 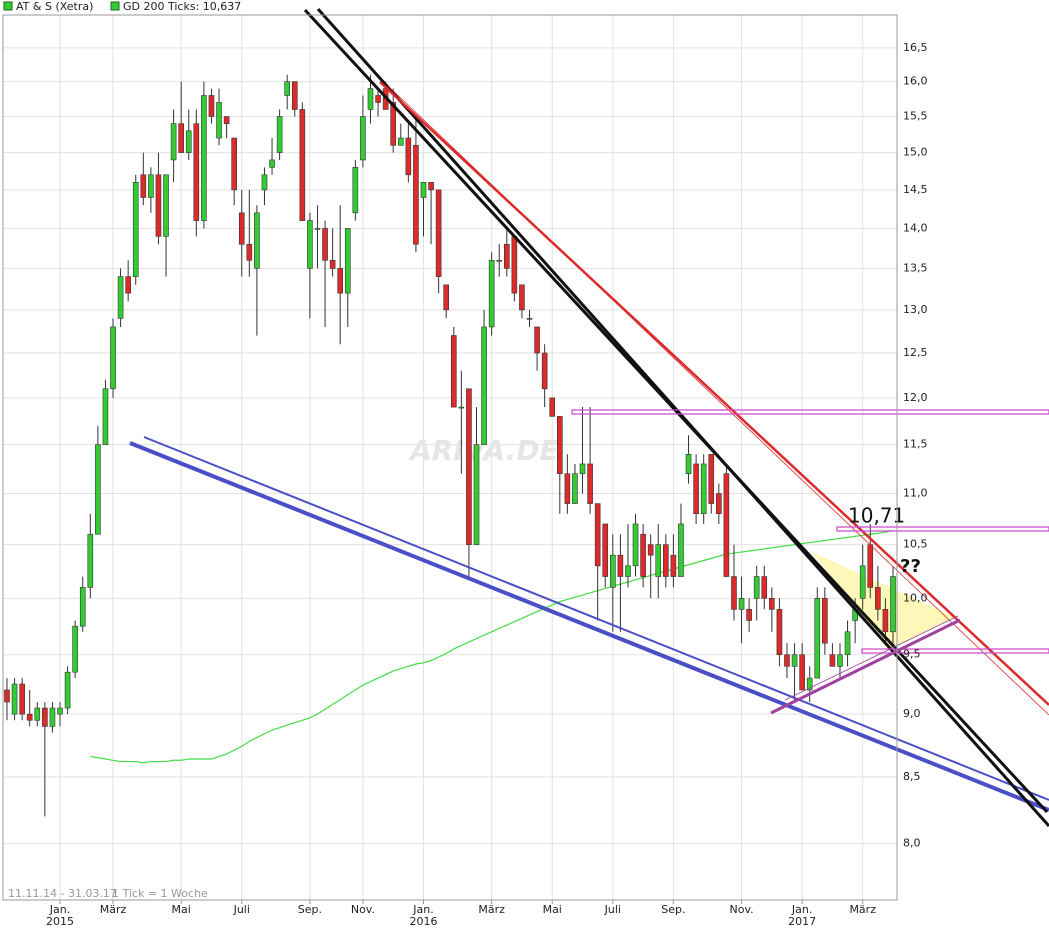 I want to click on purple-trend-line-thin, so click(x=871, y=658).